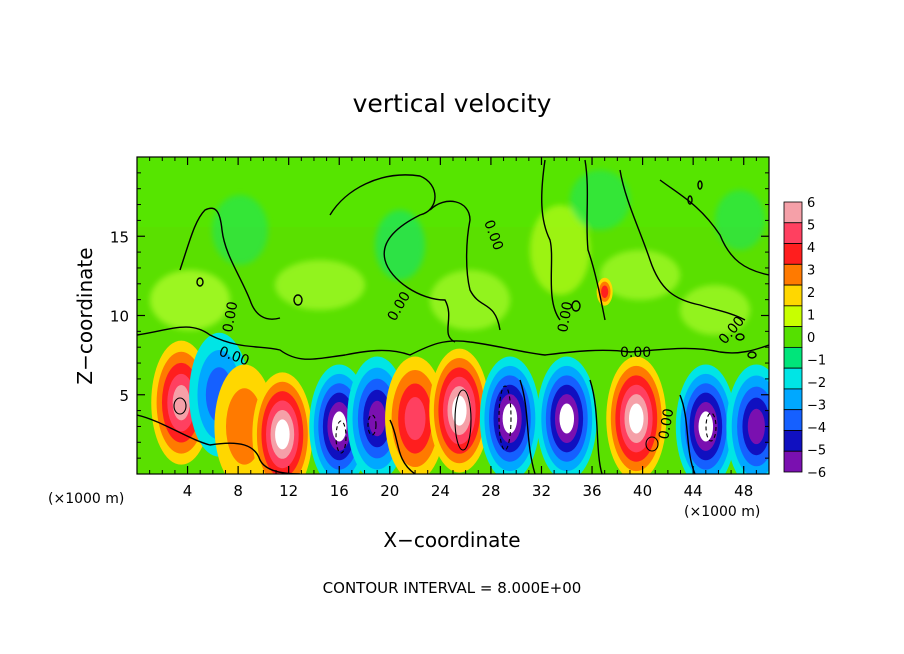  I want to click on x-axis-label: X−coordinate, so click(451, 540).